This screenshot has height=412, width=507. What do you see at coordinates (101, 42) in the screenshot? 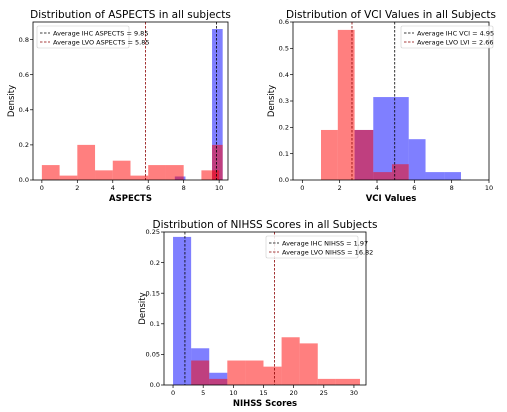
I see `legend-entry: Average LVO ASPECTS = 5.85` at bounding box center [101, 42].